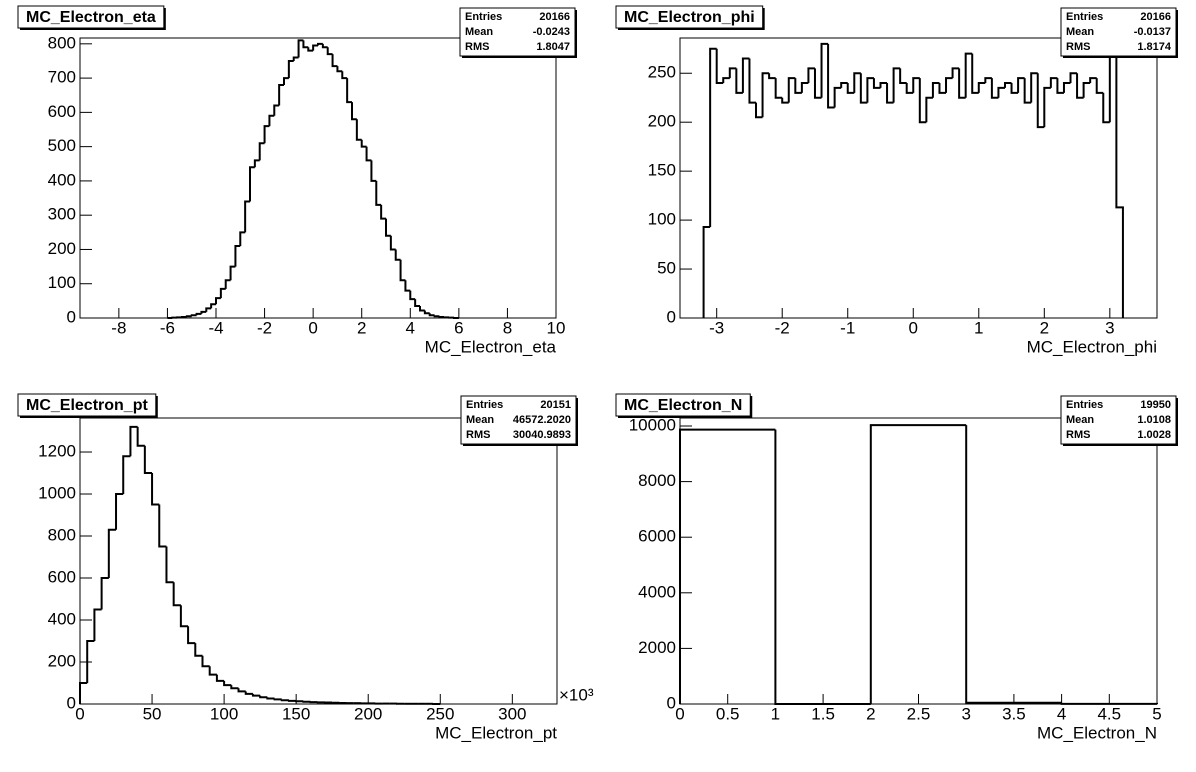 The width and height of the screenshot is (1196, 772). I want to click on x-tick-label: -3, so click(716, 327).